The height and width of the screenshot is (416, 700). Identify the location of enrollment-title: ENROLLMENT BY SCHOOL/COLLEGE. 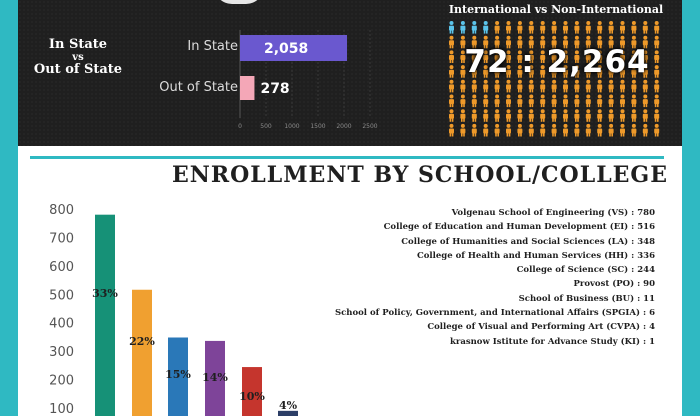
(419, 175).